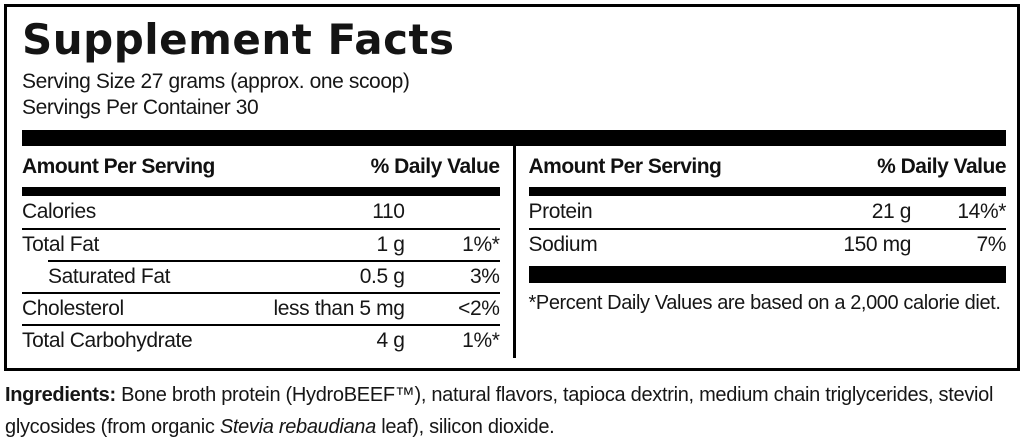  What do you see at coordinates (560, 212) in the screenshot?
I see `nutrient-name: Protein` at bounding box center [560, 212].